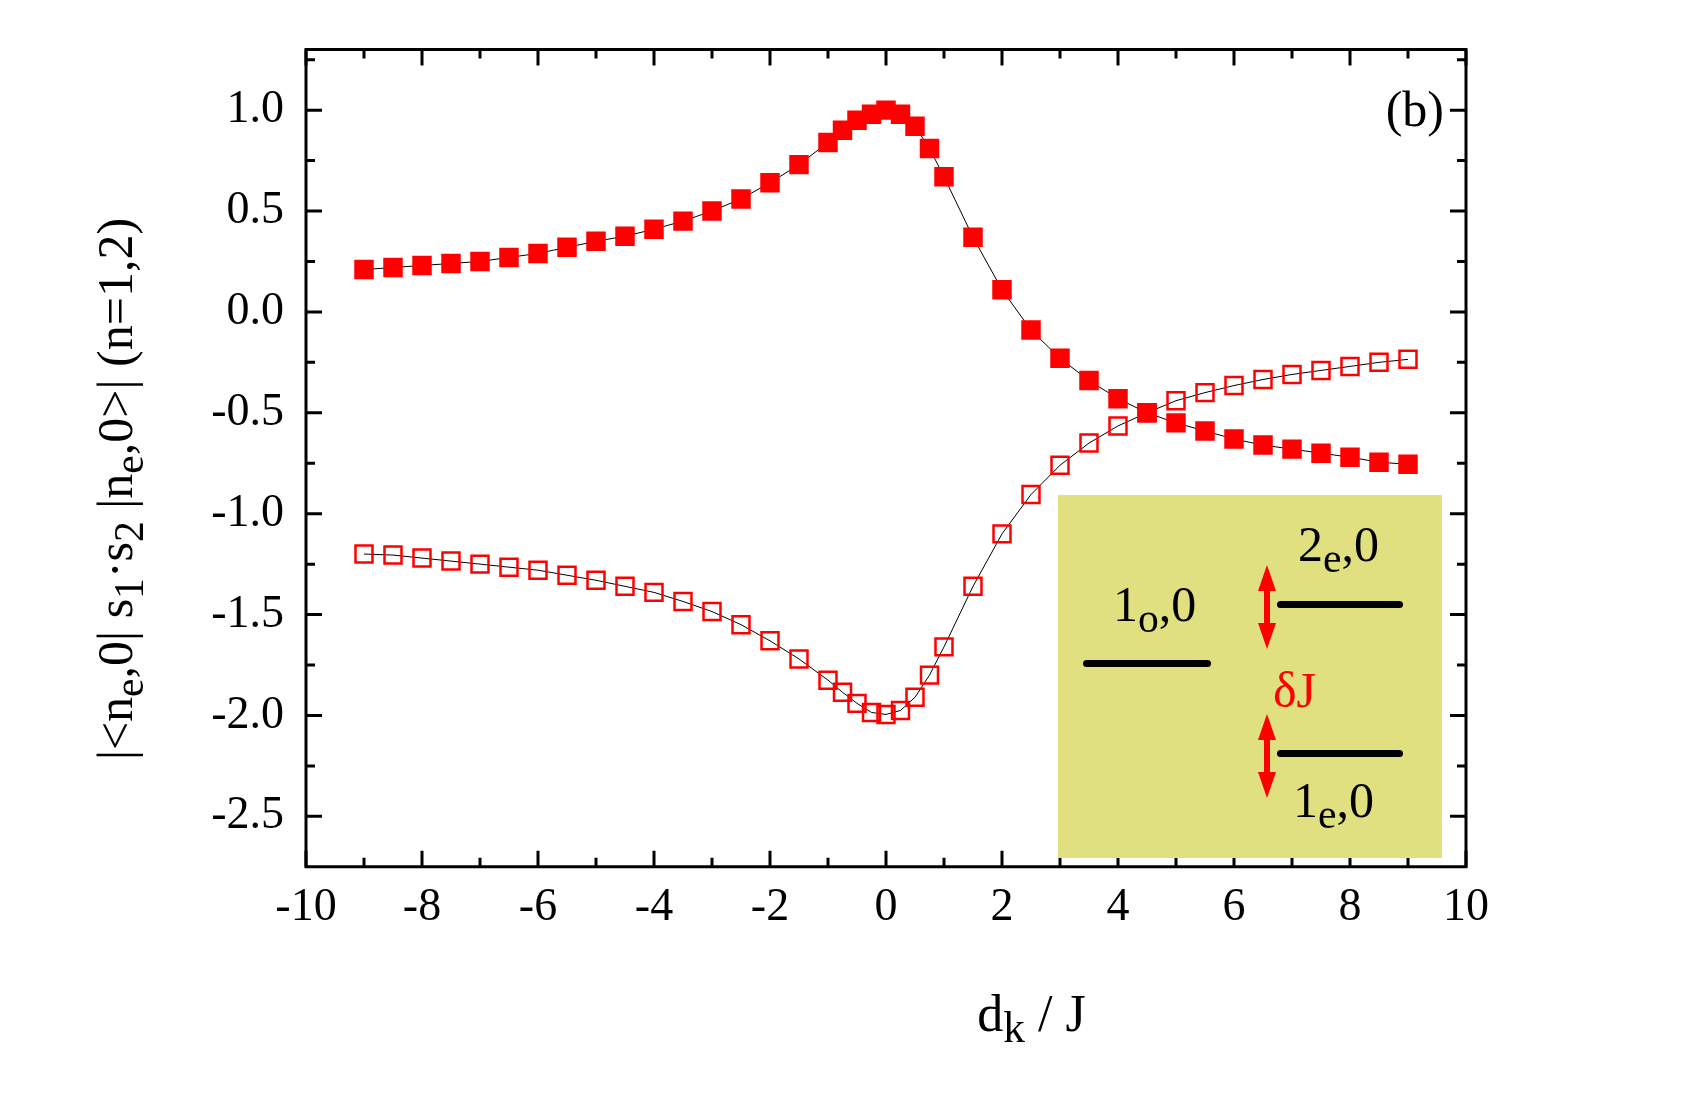 This screenshot has height=1115, width=1703. What do you see at coordinates (255, 308) in the screenshot?
I see `y-tick-label: 0.0` at bounding box center [255, 308].